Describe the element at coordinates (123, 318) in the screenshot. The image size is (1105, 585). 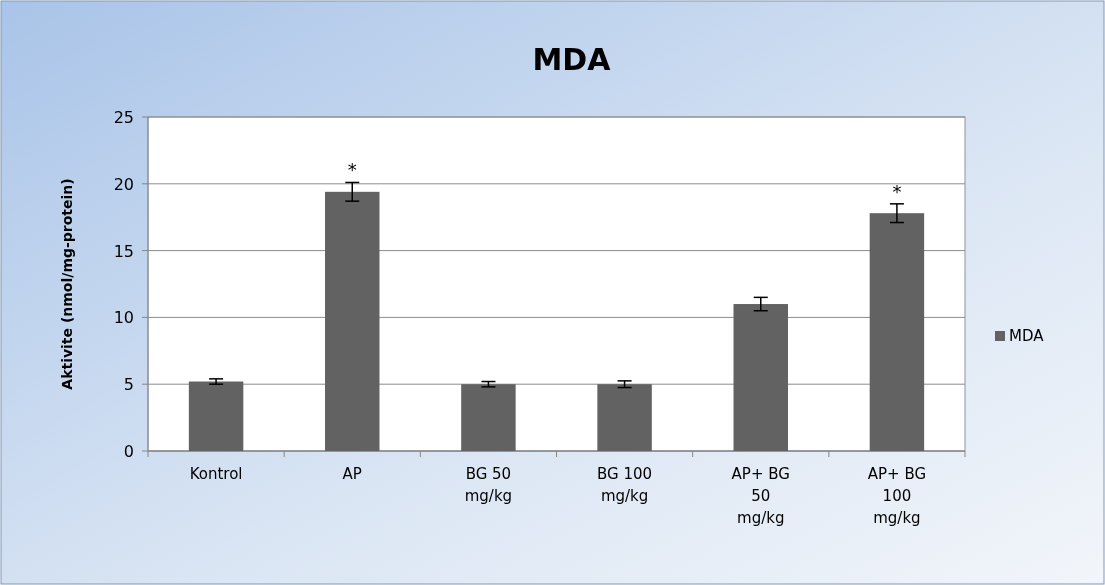
I see `y-tick-label: 10` at that location.